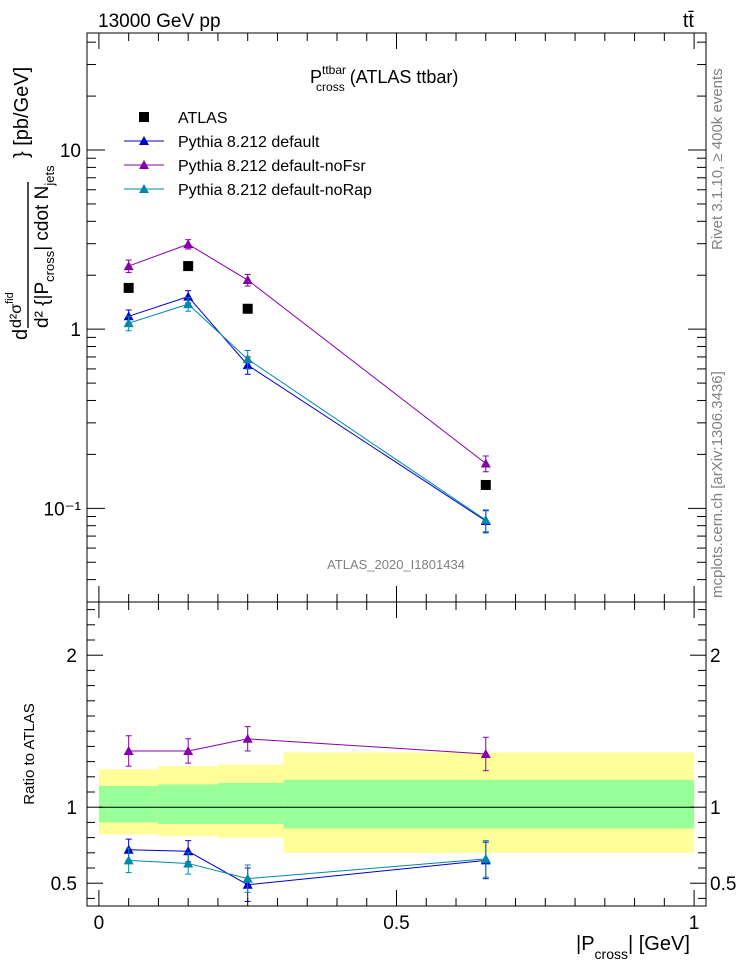 Image resolution: width=746 pixels, height=972 pixels. Describe the element at coordinates (16, 316) in the screenshot. I see `ylabel-num-text: d²σ` at that location.